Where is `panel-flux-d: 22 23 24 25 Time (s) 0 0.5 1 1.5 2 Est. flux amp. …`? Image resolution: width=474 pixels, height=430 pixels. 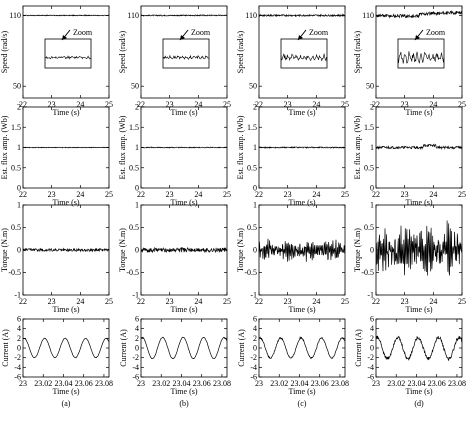 panel-flux-d: 22 23 24 25 Time (s) 0 0.5 1 1.5 2 Est. flux amp. … is located at coordinates (409, 155).